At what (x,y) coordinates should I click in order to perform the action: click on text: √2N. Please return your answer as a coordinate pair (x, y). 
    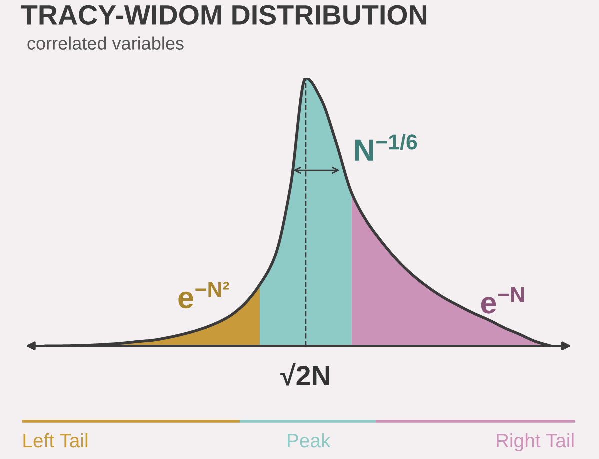
    Looking at the image, I should click on (305, 374).